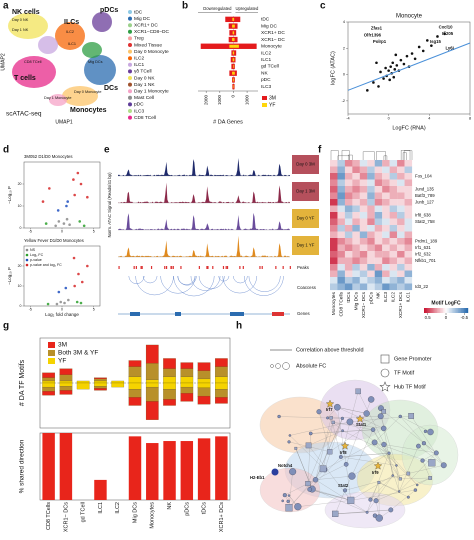 The height and width of the screenshot is (540, 474). What do you see at coordinates (356, 300) in the screenshot?
I see `column-label: Mig DCs` at bounding box center [356, 300].